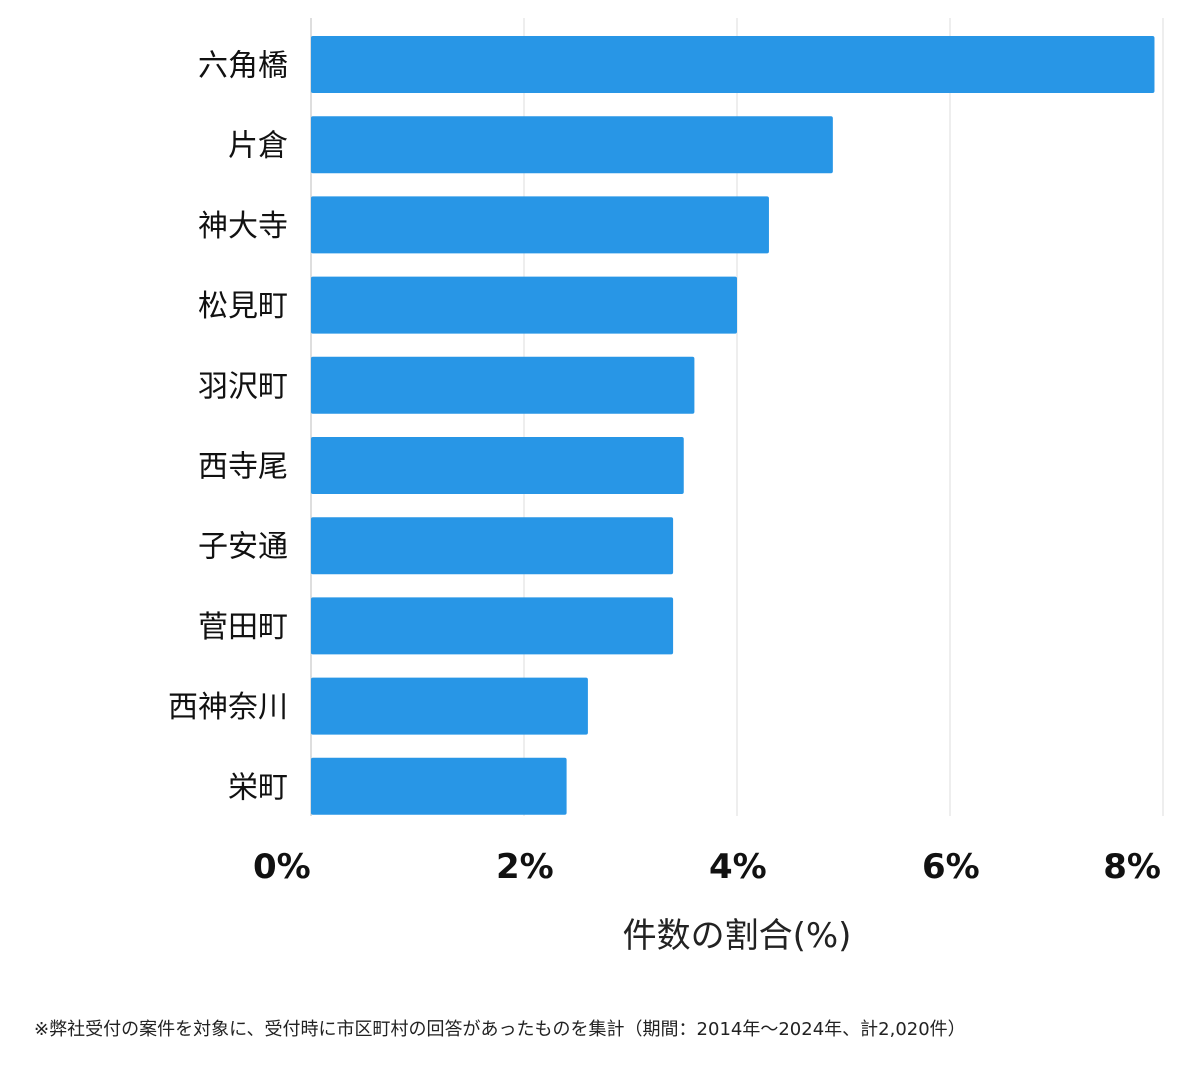  What do you see at coordinates (243, 386) in the screenshot?
I see `category-label: 羽沢町` at bounding box center [243, 386].